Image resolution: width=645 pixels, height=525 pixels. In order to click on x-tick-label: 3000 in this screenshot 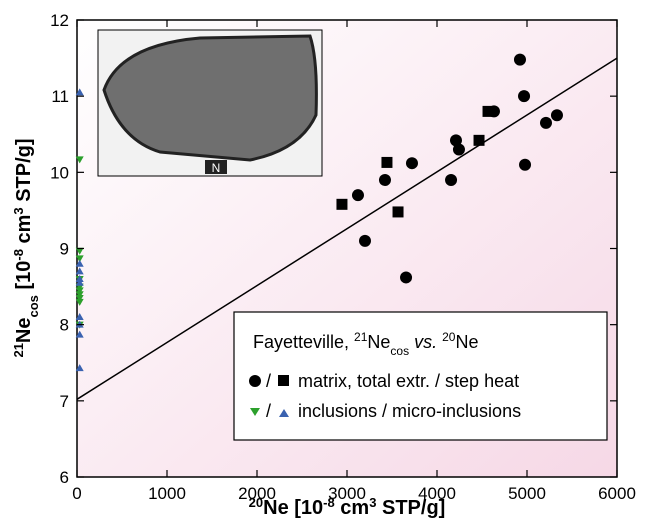, I will do `click(347, 493)`.